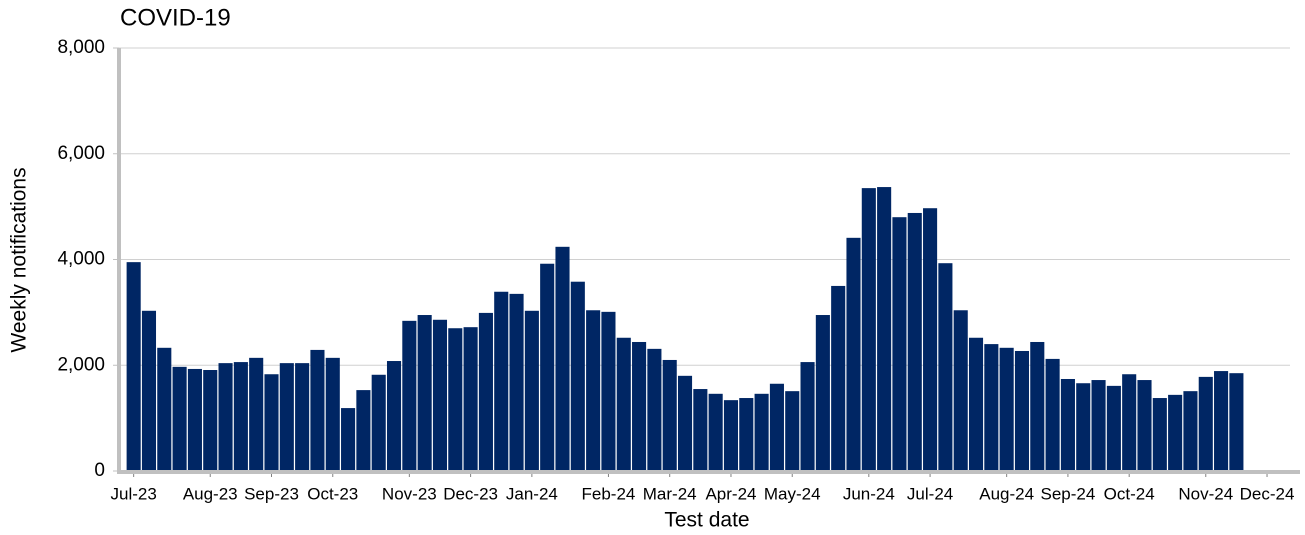  Describe the element at coordinates (470, 493) in the screenshot. I see `x-tick-label: Dec-23` at that location.